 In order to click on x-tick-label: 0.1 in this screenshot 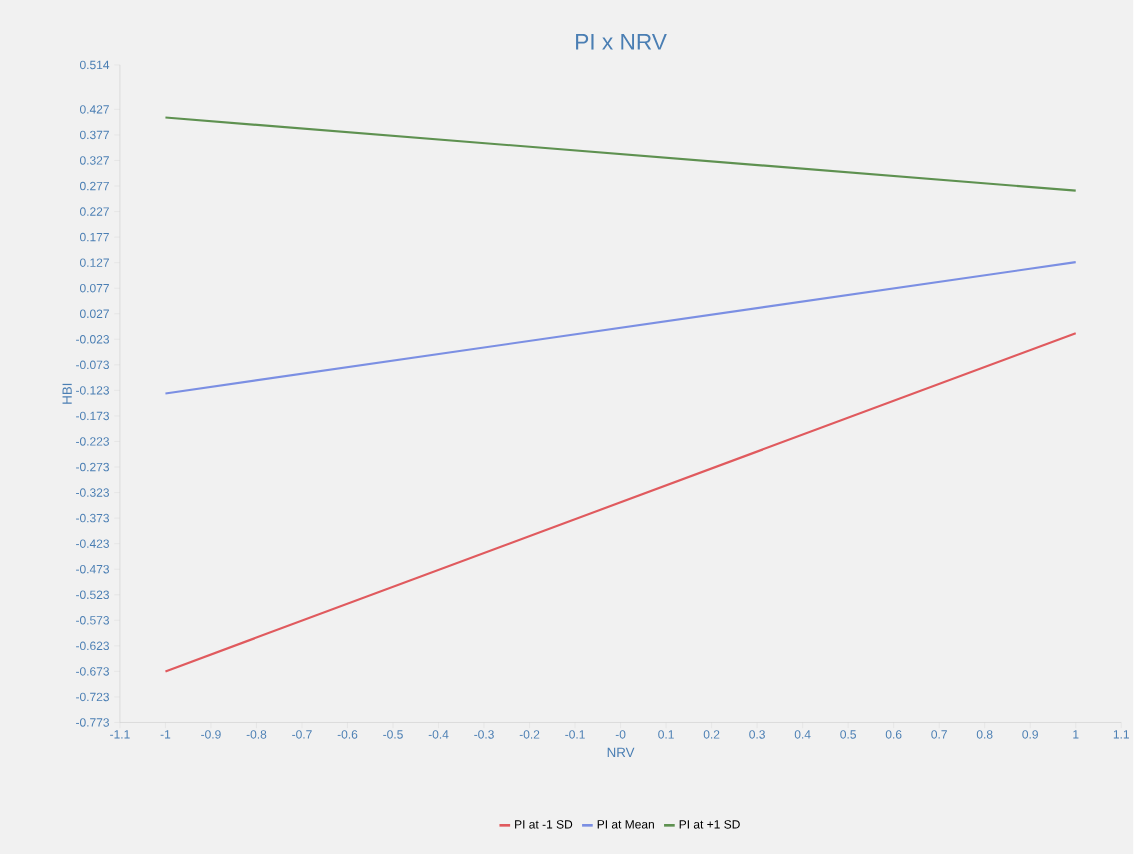, I will do `click(666, 734)`.